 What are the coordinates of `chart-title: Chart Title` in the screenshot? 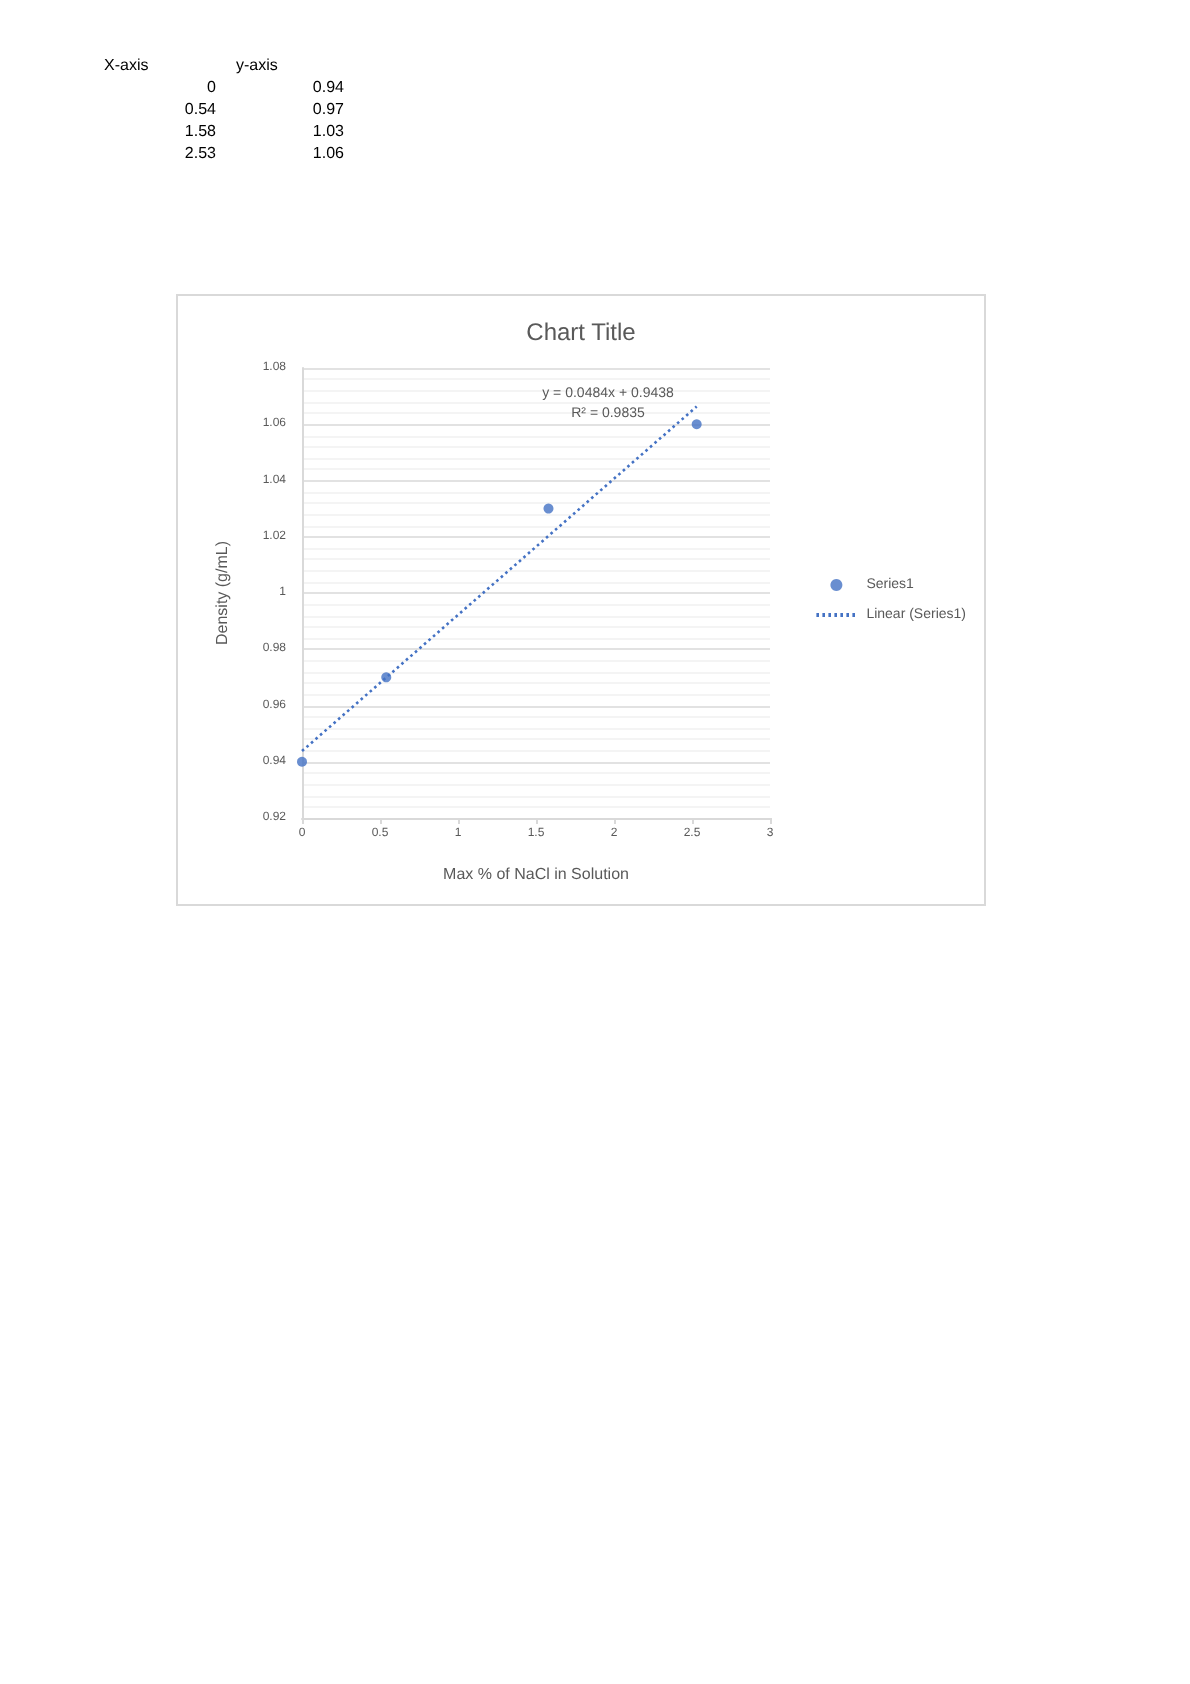 It's located at (581, 332).